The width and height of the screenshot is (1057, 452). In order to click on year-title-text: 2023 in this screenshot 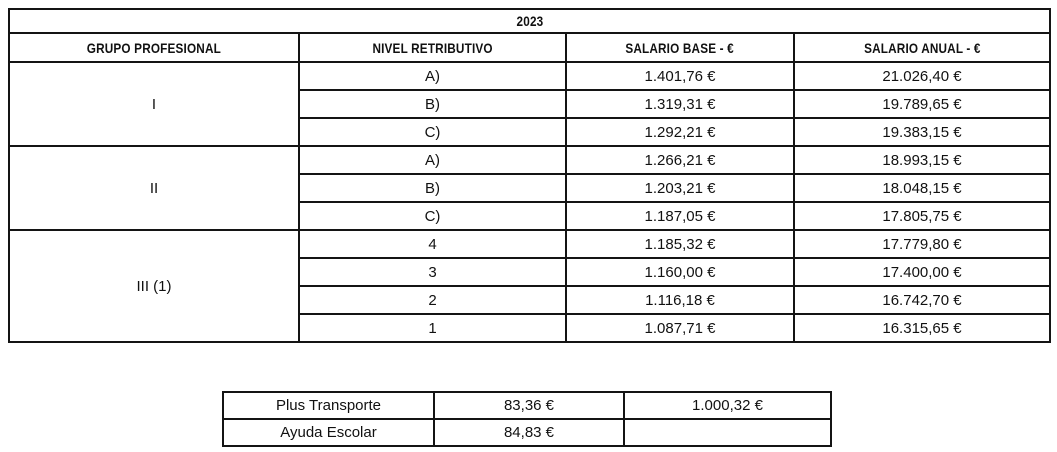, I will do `click(529, 21)`.